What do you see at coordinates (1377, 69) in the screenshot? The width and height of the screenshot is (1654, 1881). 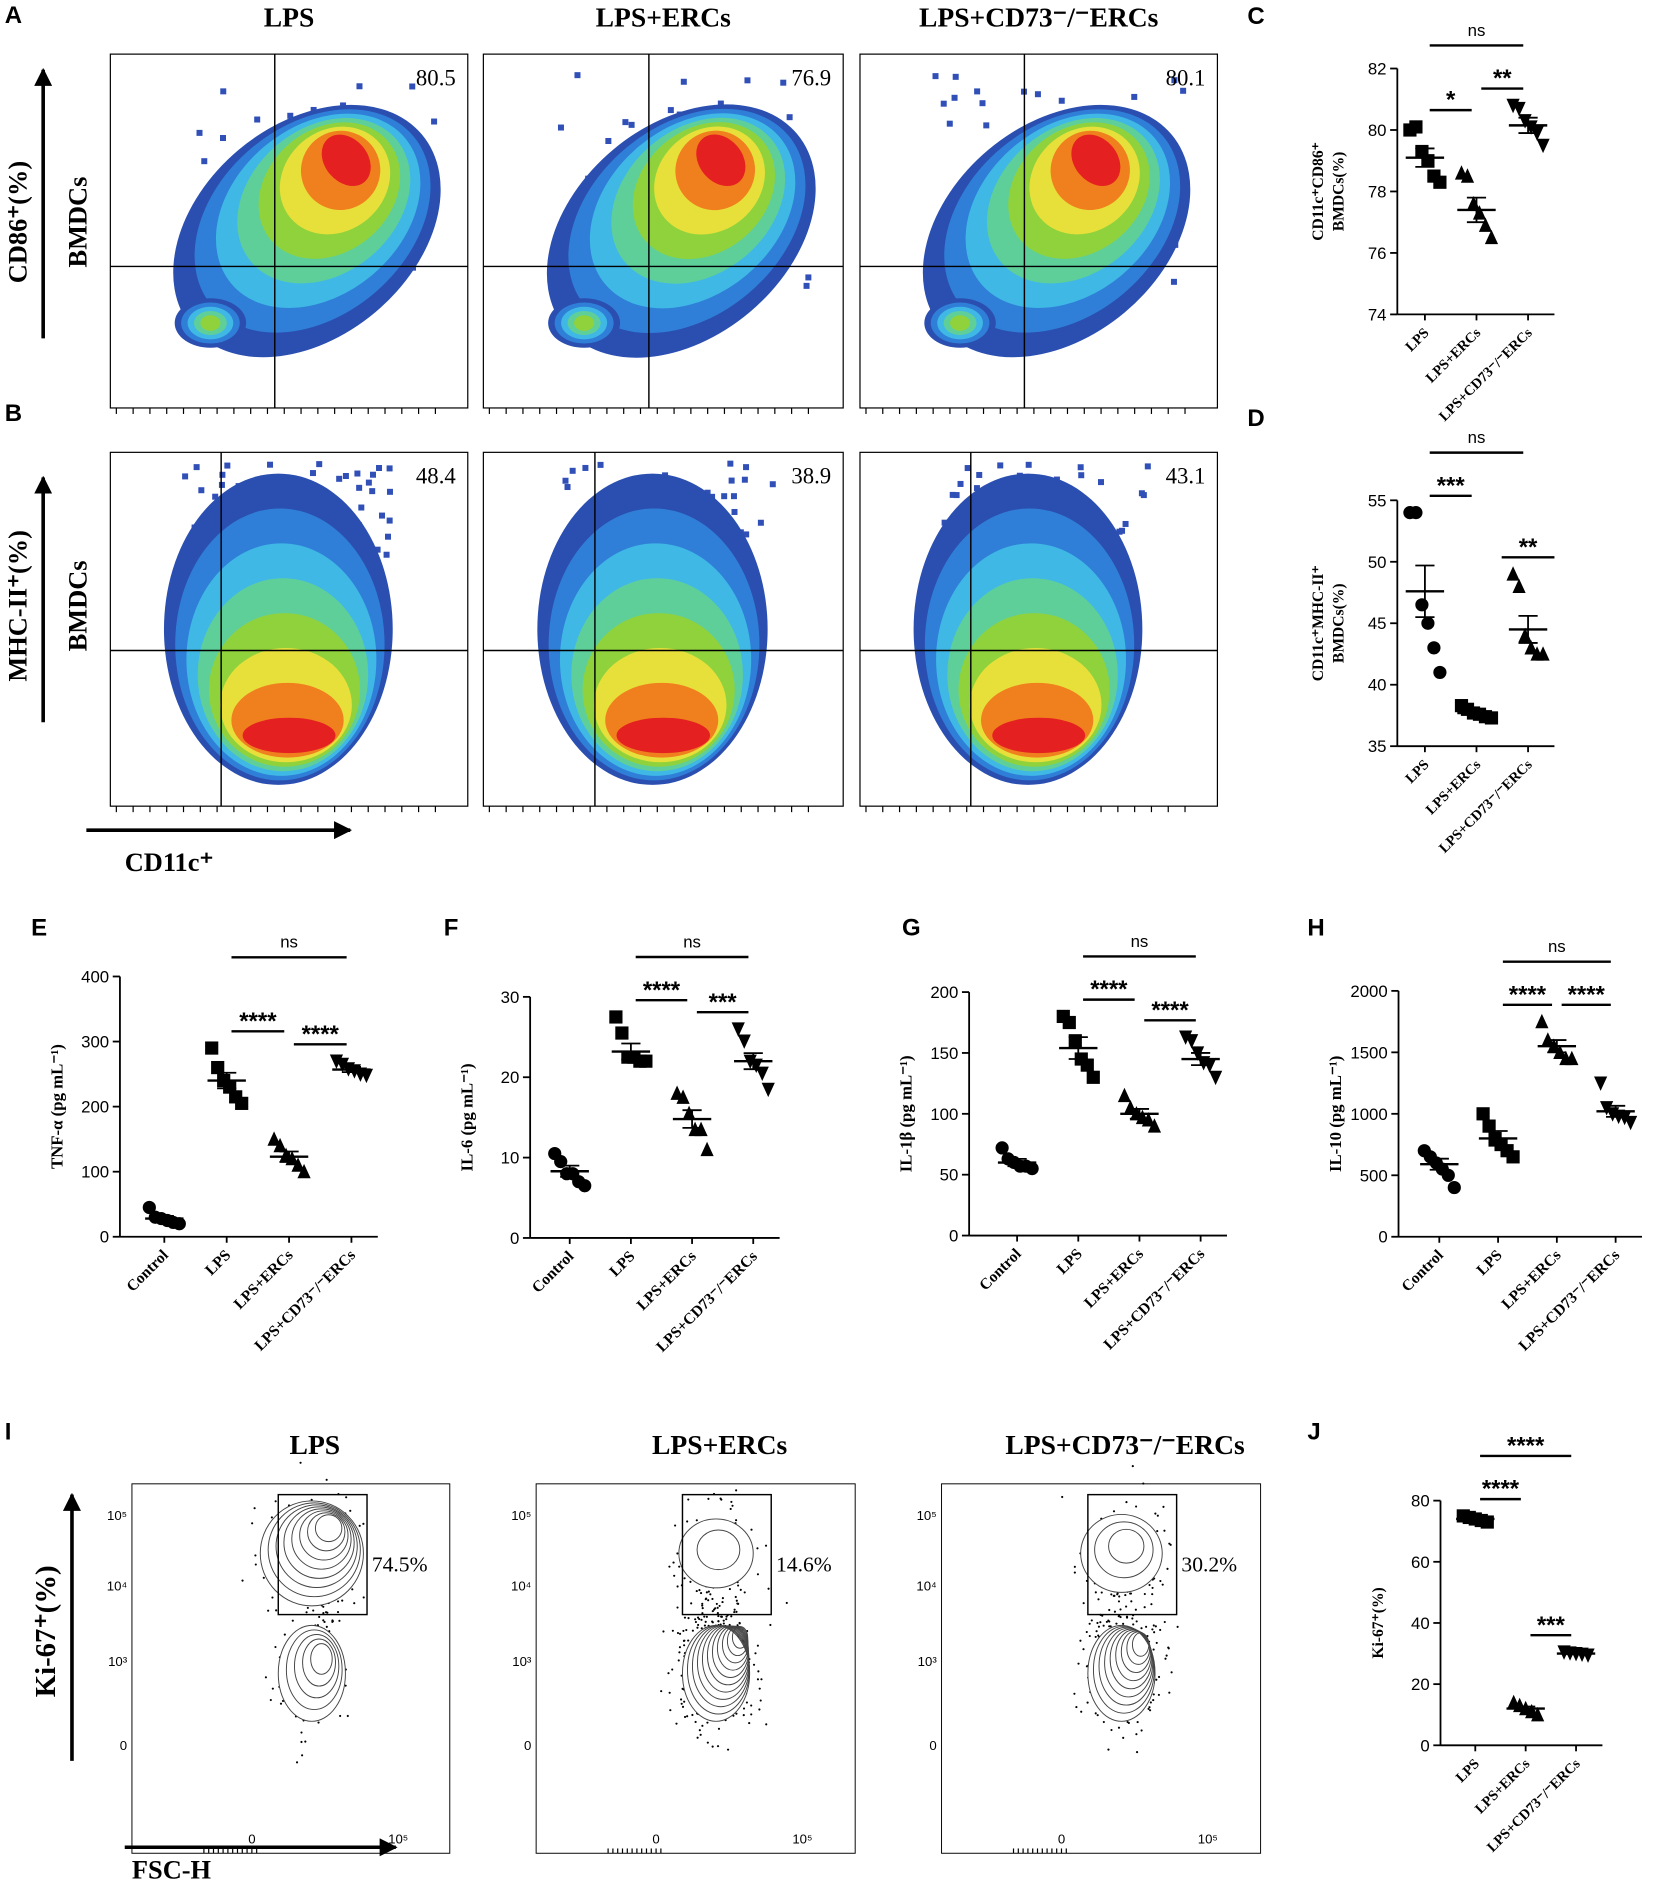 I see `y-tick-label: 82` at bounding box center [1377, 69].